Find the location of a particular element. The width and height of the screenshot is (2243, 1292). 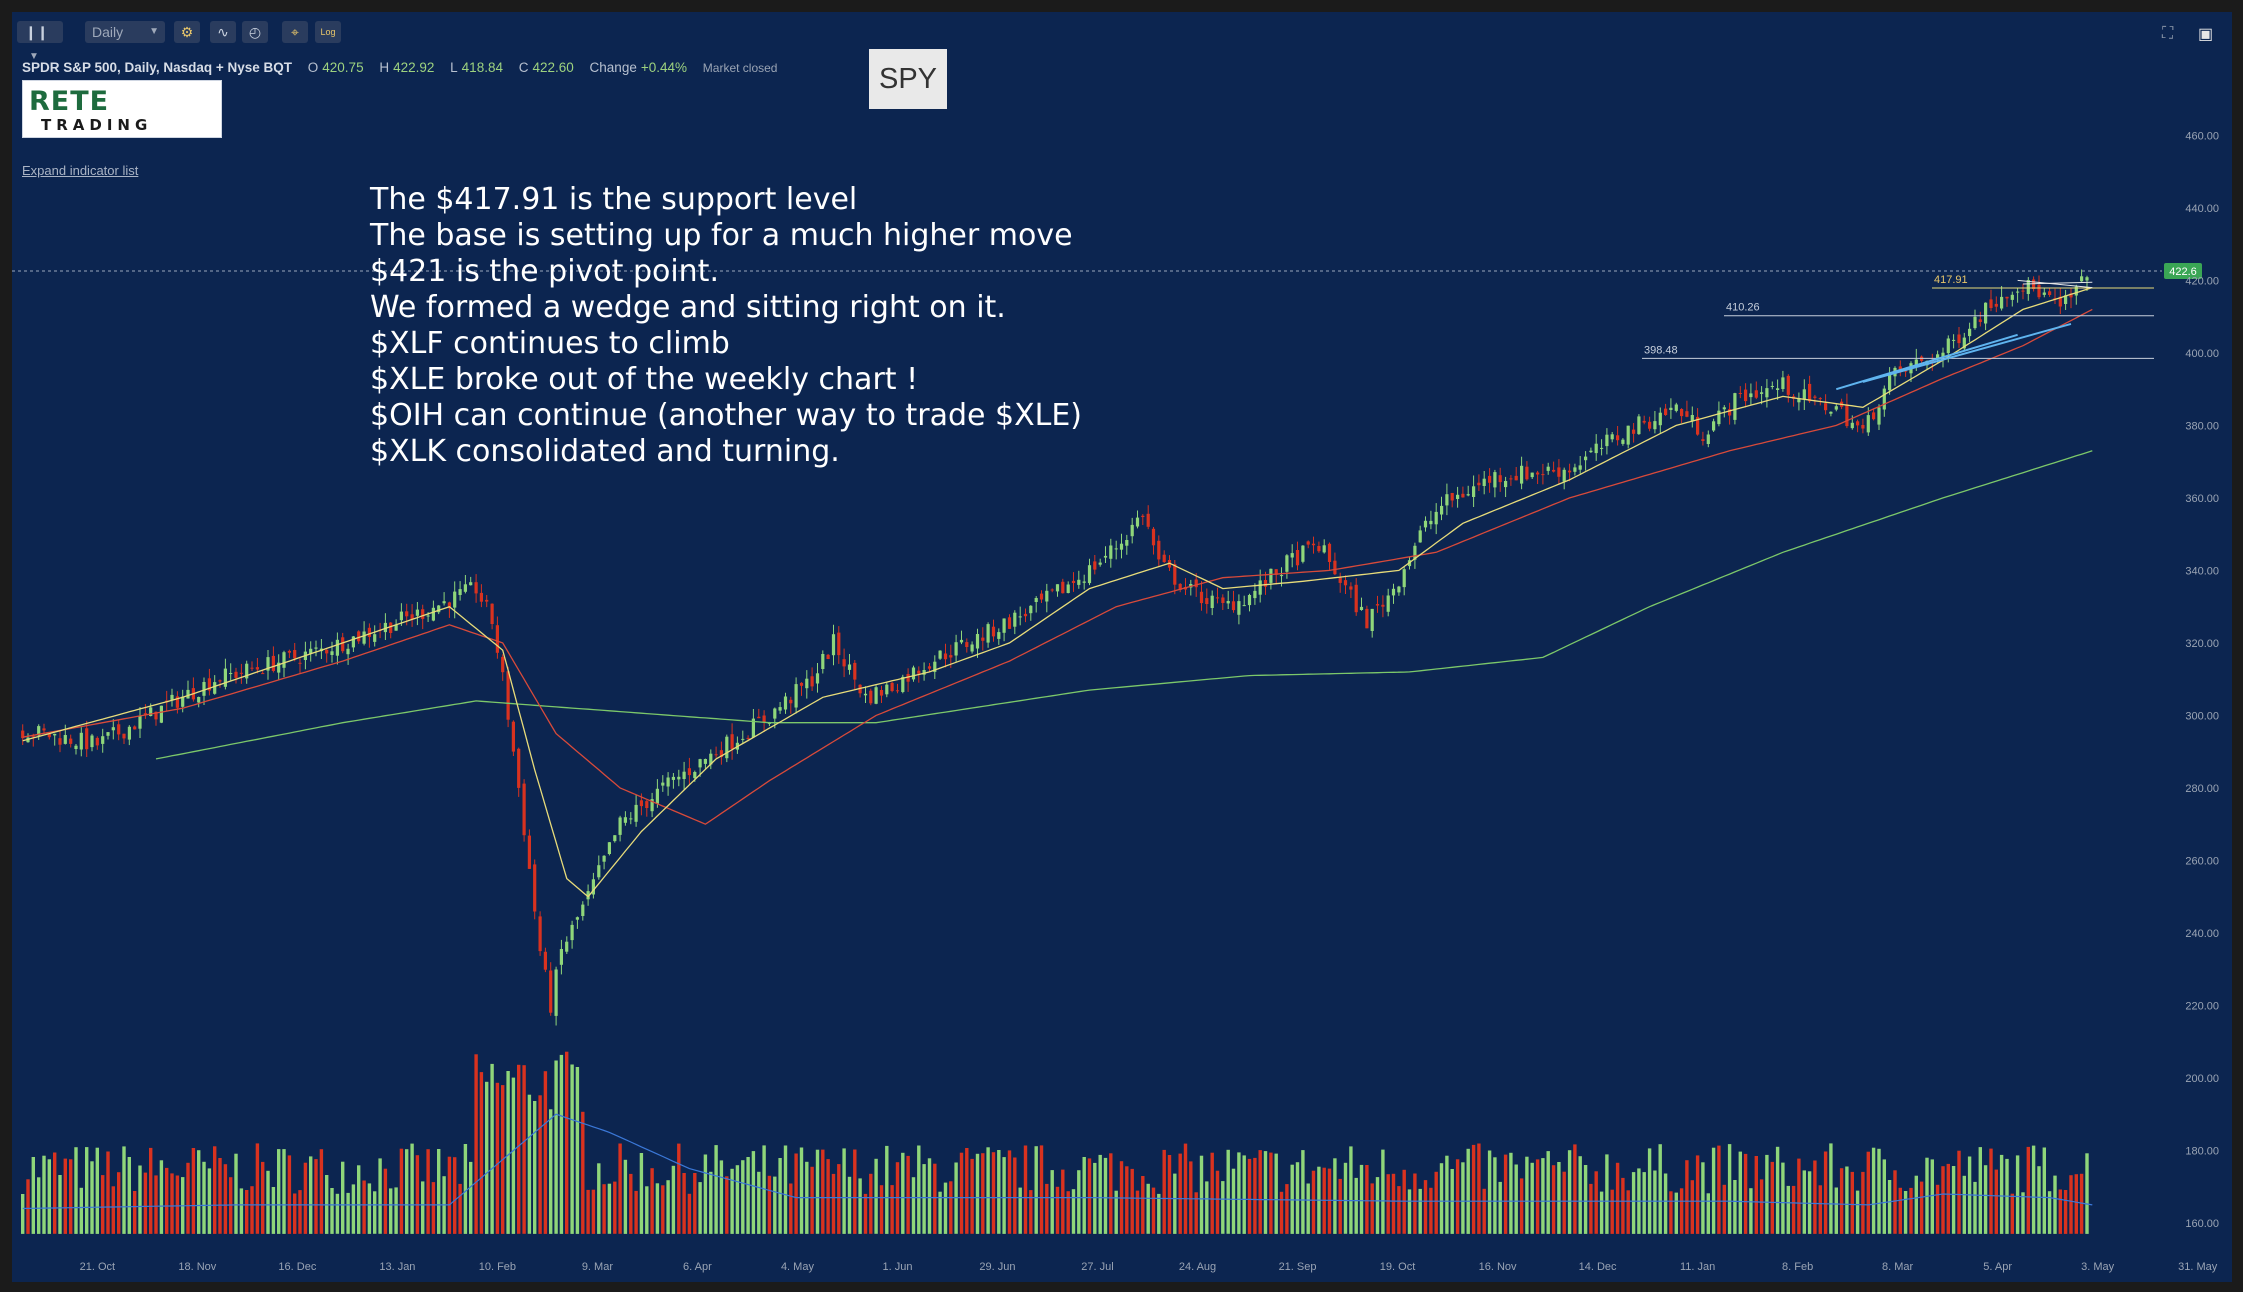

interval-label: Daily is located at coordinates (108, 32).